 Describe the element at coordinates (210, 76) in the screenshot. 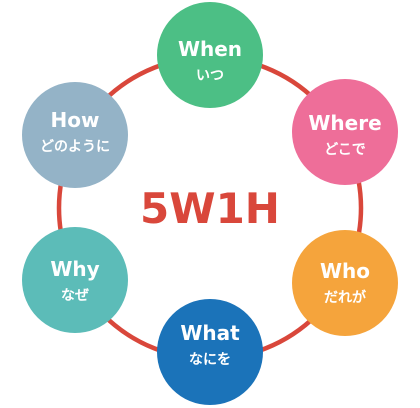

I see `node-when-sublabel: いつ` at that location.